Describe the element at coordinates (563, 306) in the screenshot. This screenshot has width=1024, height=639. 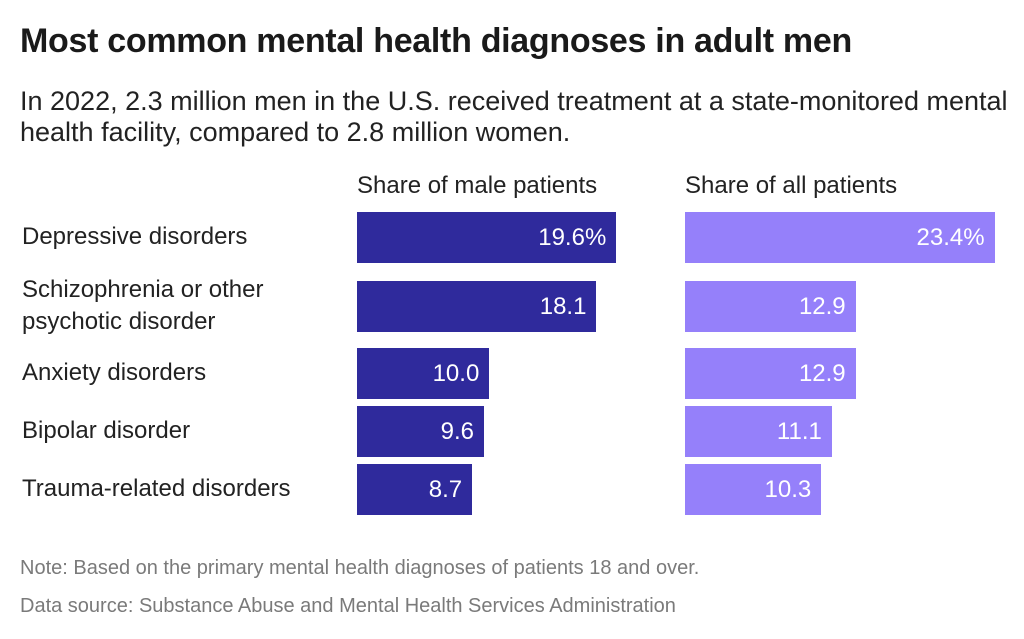
I see `data-label: 18.1` at that location.